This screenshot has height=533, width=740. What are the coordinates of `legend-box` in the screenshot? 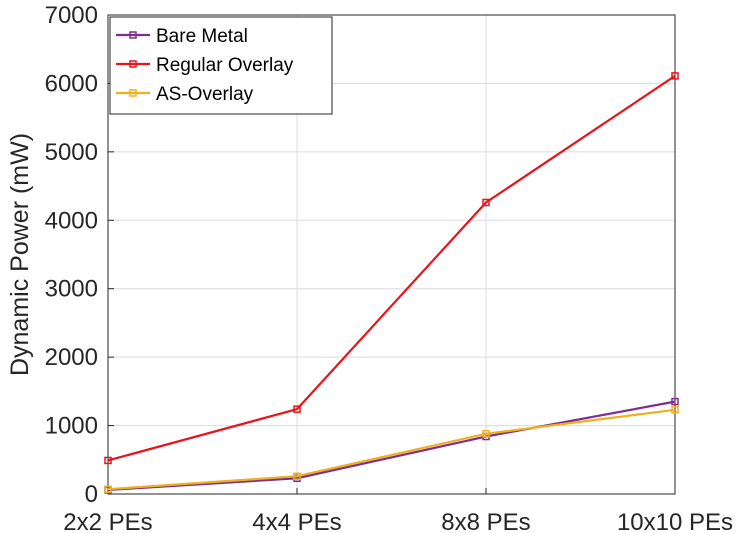 It's located at (221, 65).